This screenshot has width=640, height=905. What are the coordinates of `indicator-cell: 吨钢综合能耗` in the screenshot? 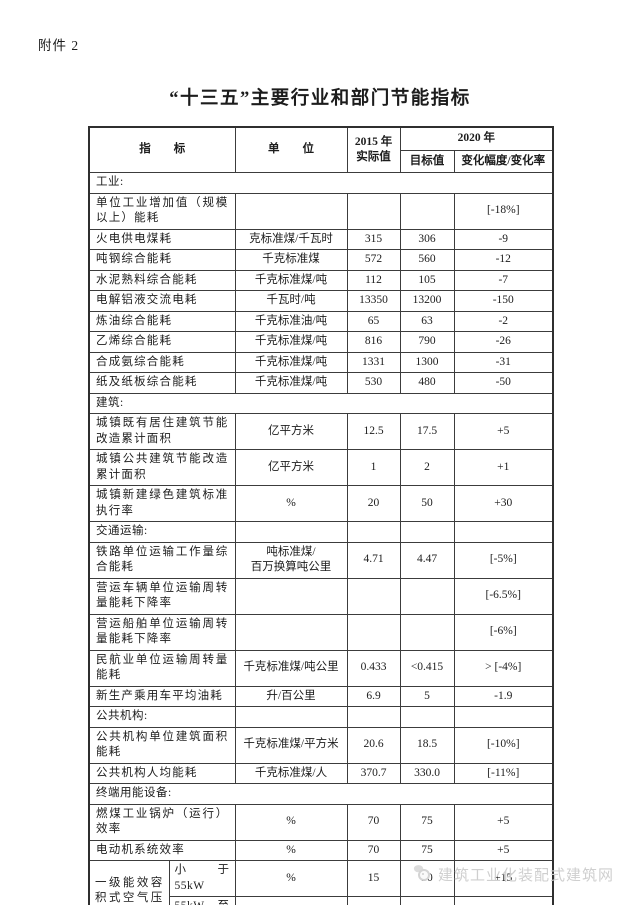 It's located at (162, 260).